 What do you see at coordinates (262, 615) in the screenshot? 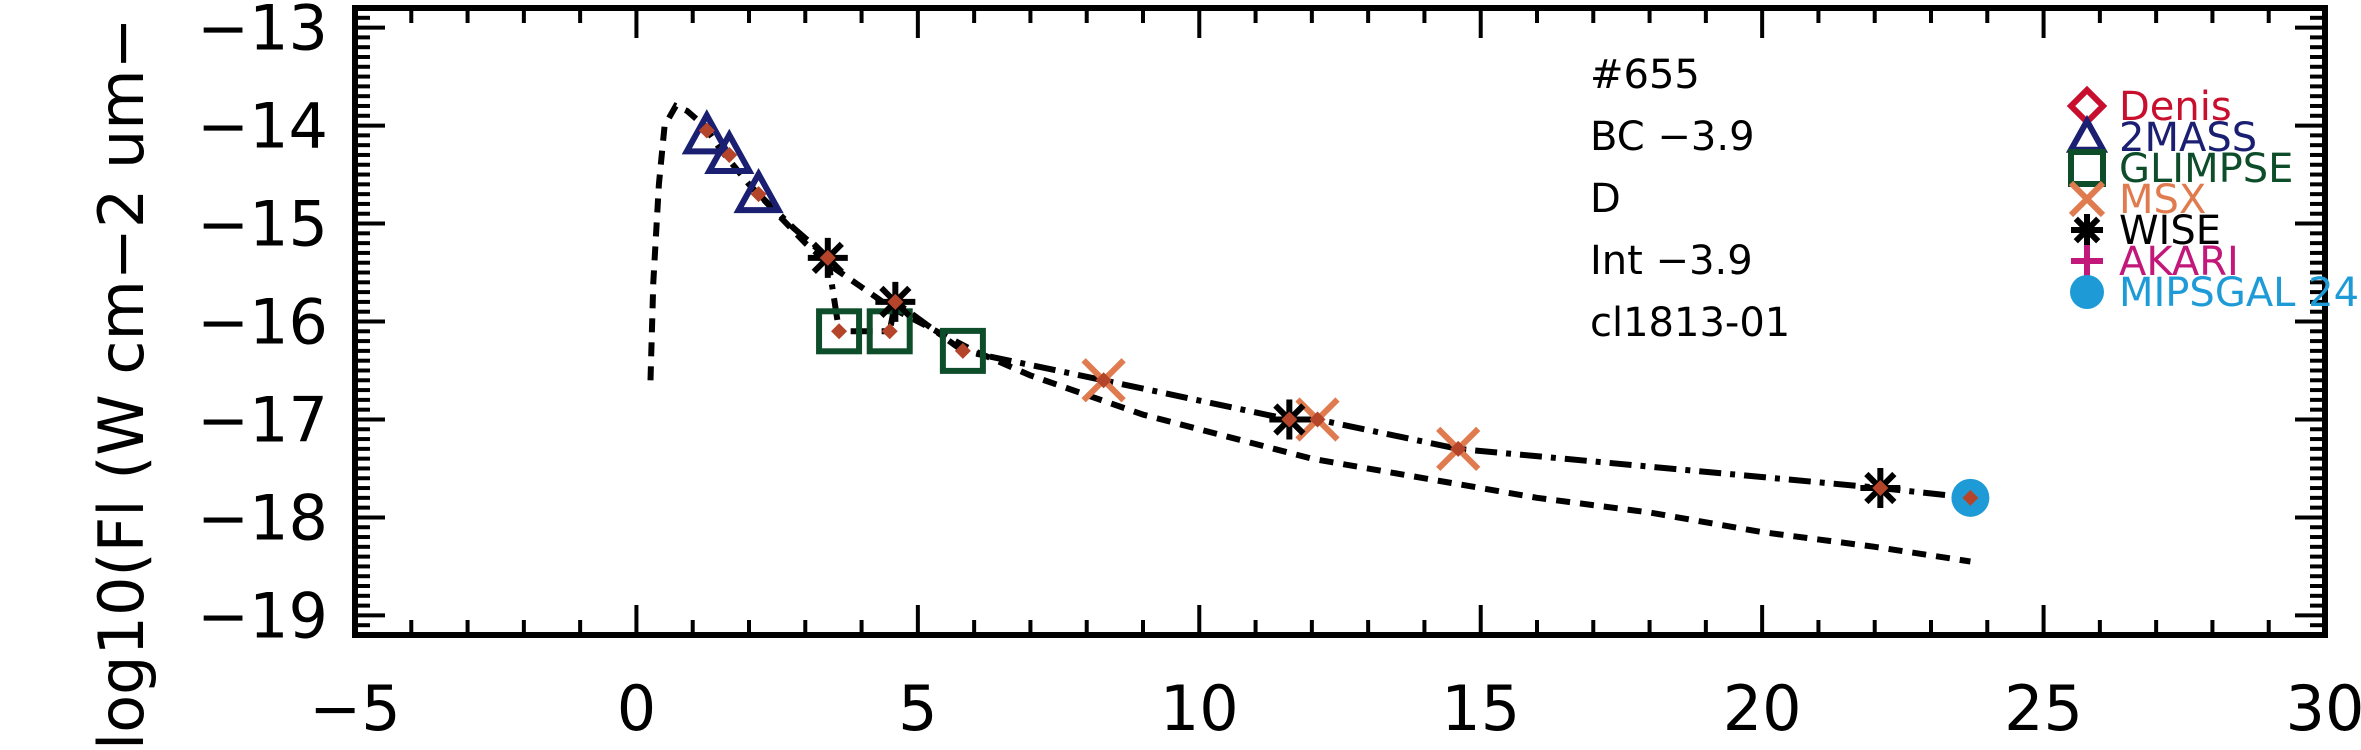
I see `y-tick-label: −19` at bounding box center [262, 615].